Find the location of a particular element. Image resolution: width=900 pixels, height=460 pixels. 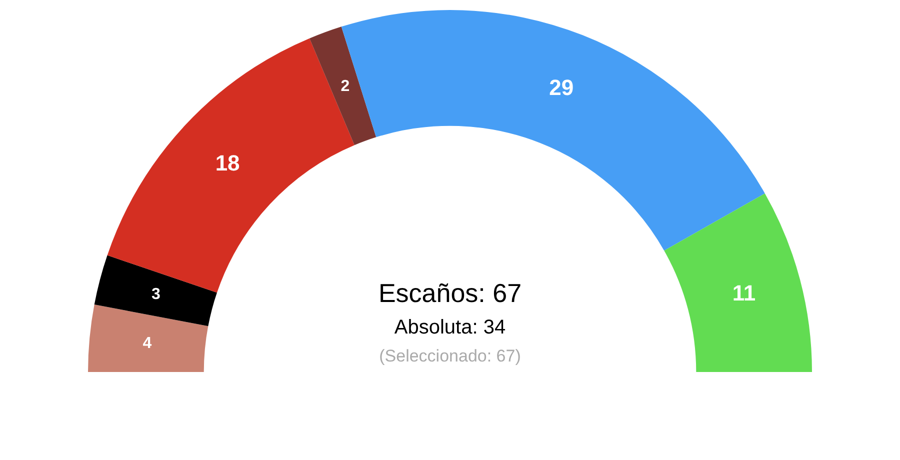

data-label: 2 is located at coordinates (345, 86).